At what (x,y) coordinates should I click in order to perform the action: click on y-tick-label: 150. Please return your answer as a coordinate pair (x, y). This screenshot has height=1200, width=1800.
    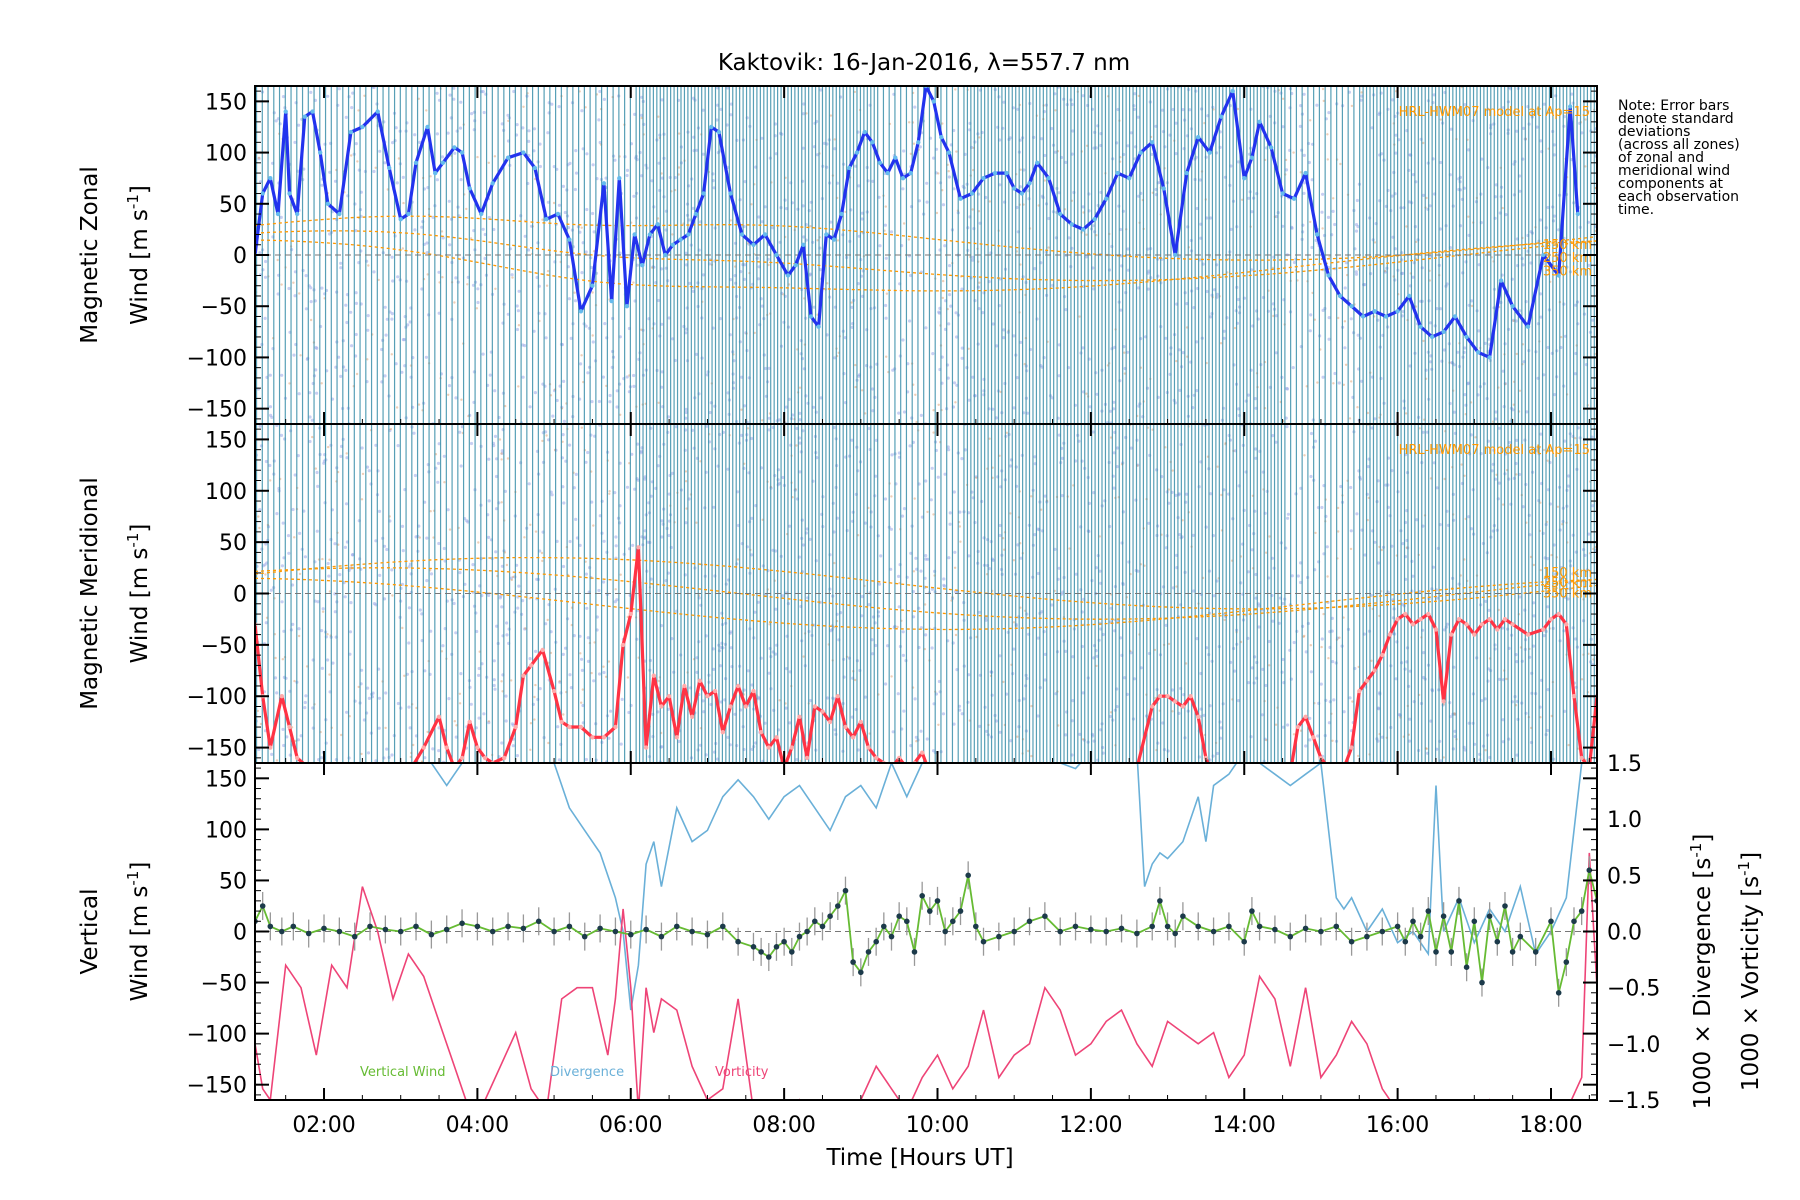
    Looking at the image, I should click on (226, 102).